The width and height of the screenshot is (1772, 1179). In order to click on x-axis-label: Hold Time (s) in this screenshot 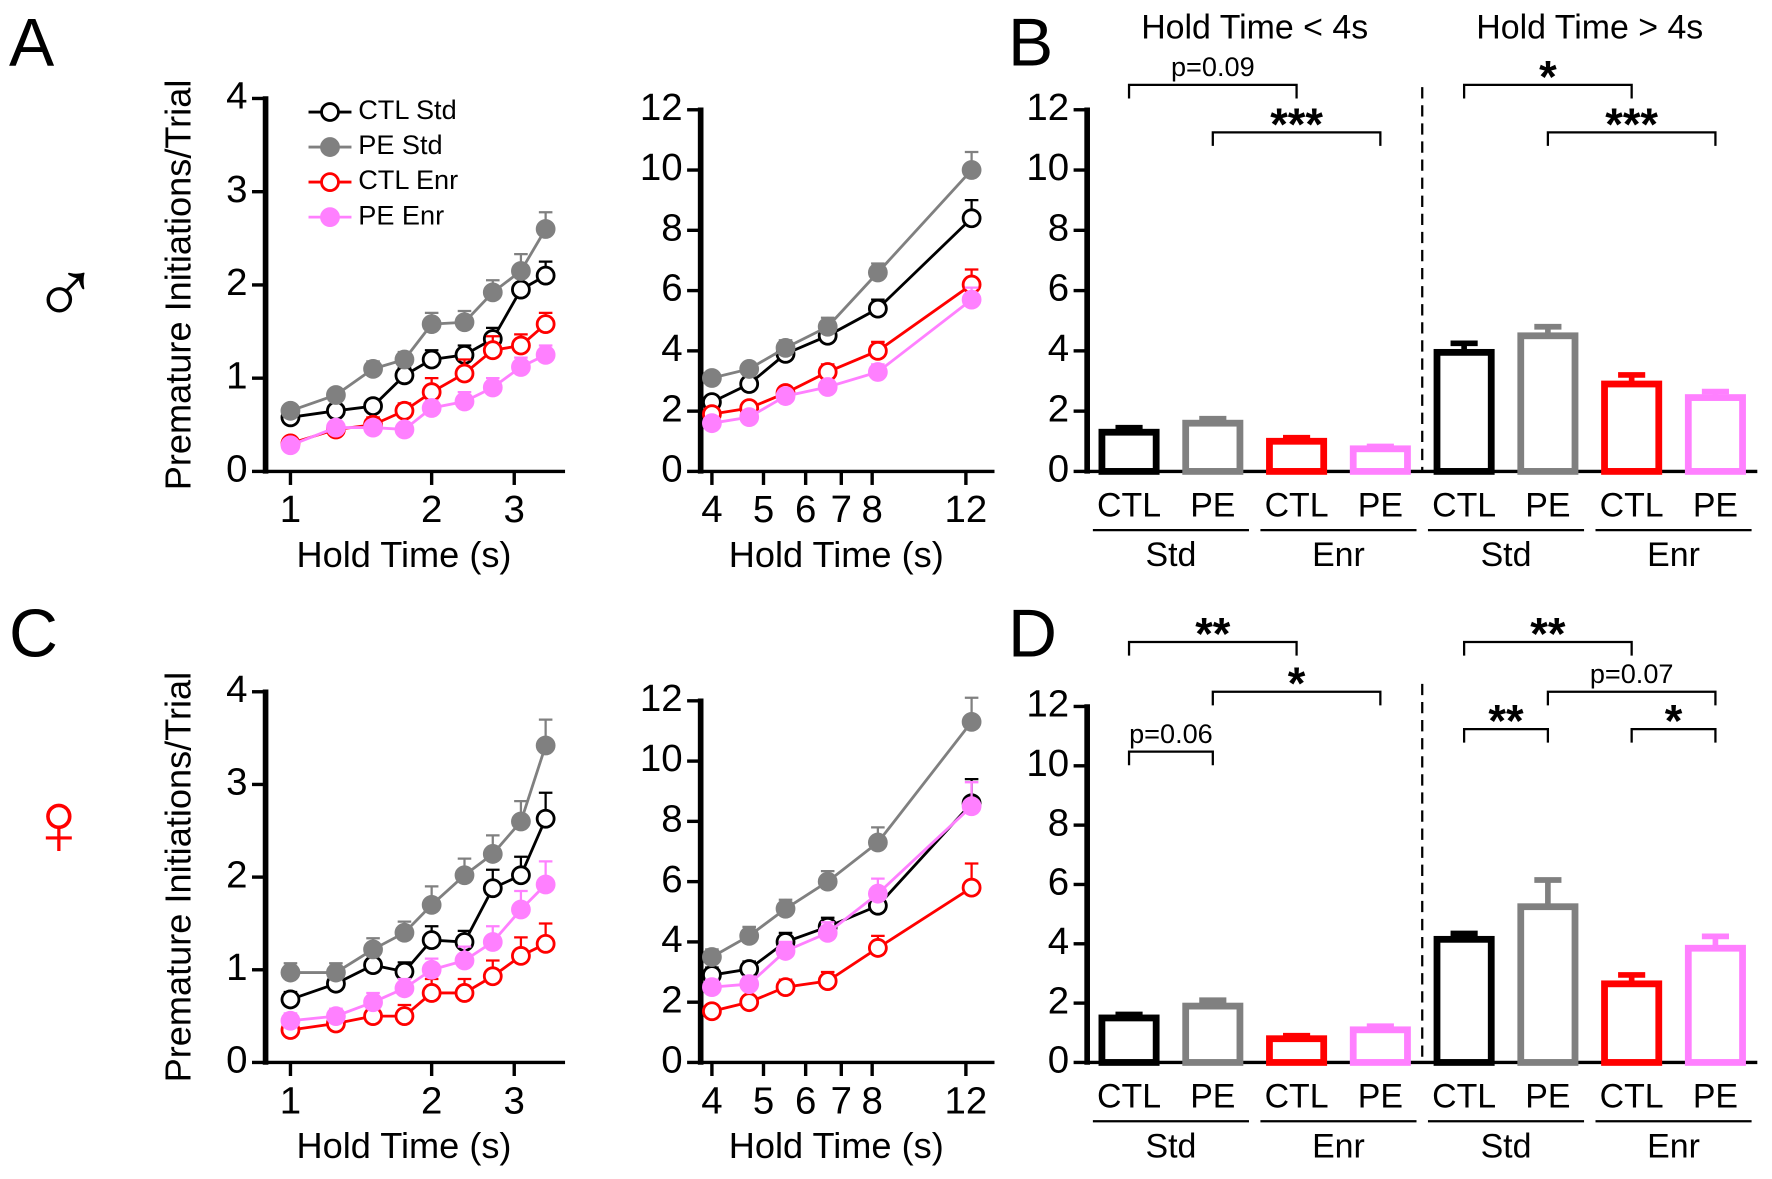, I will do `click(404, 554)`.